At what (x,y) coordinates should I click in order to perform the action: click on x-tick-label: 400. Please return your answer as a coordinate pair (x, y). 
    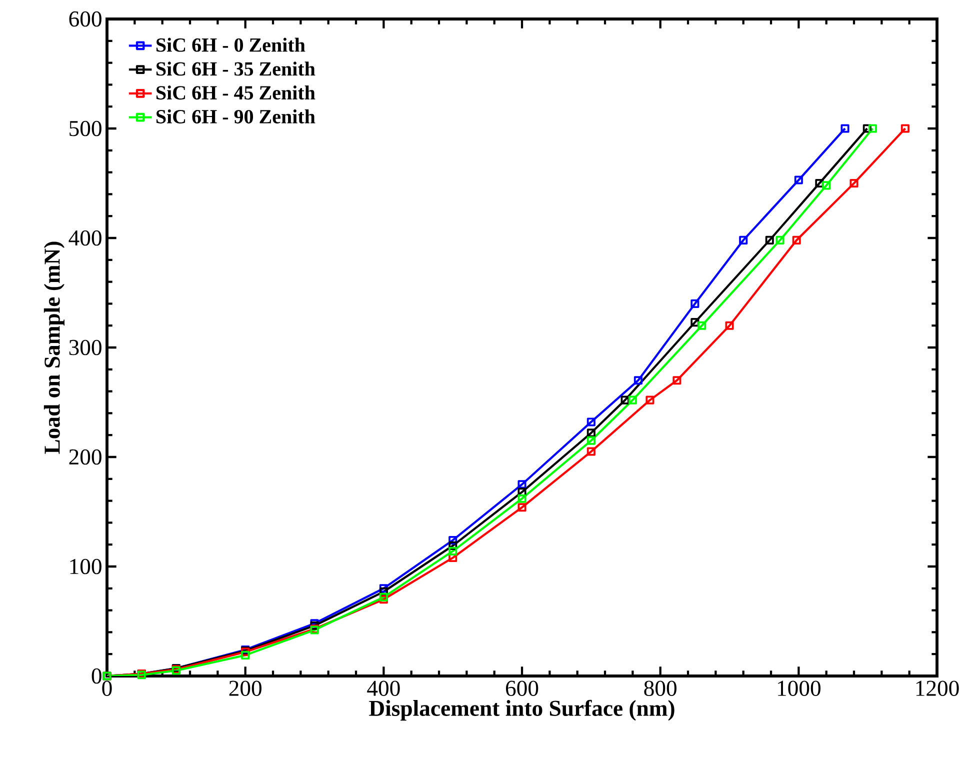
    Looking at the image, I should click on (383, 688).